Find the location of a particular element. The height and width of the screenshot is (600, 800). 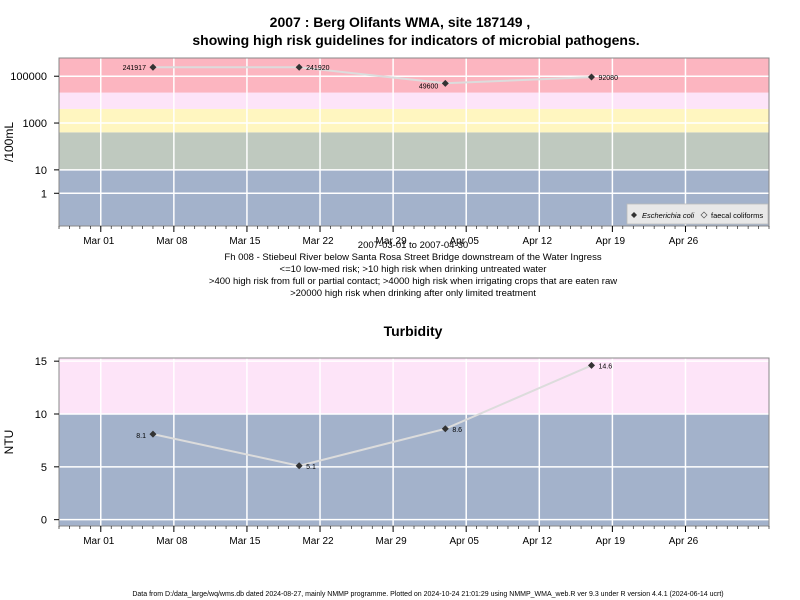

turbidity-title: Turbidity is located at coordinates (413, 331).